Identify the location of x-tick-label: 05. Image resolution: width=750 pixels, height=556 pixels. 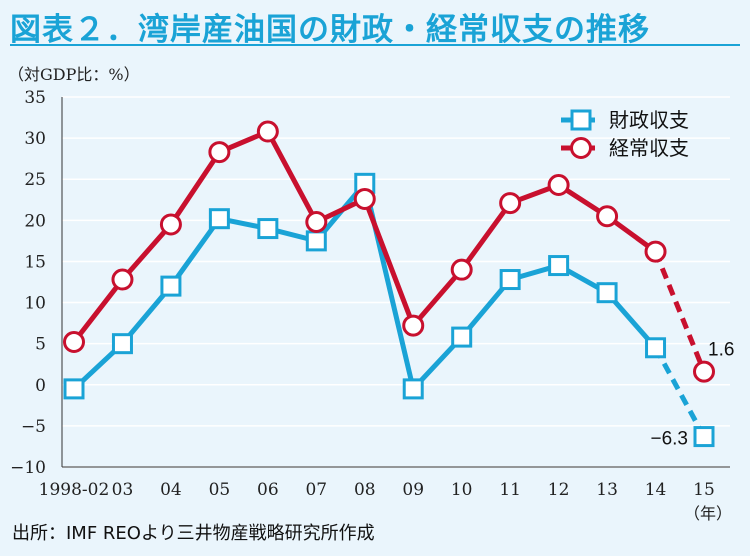
(220, 490).